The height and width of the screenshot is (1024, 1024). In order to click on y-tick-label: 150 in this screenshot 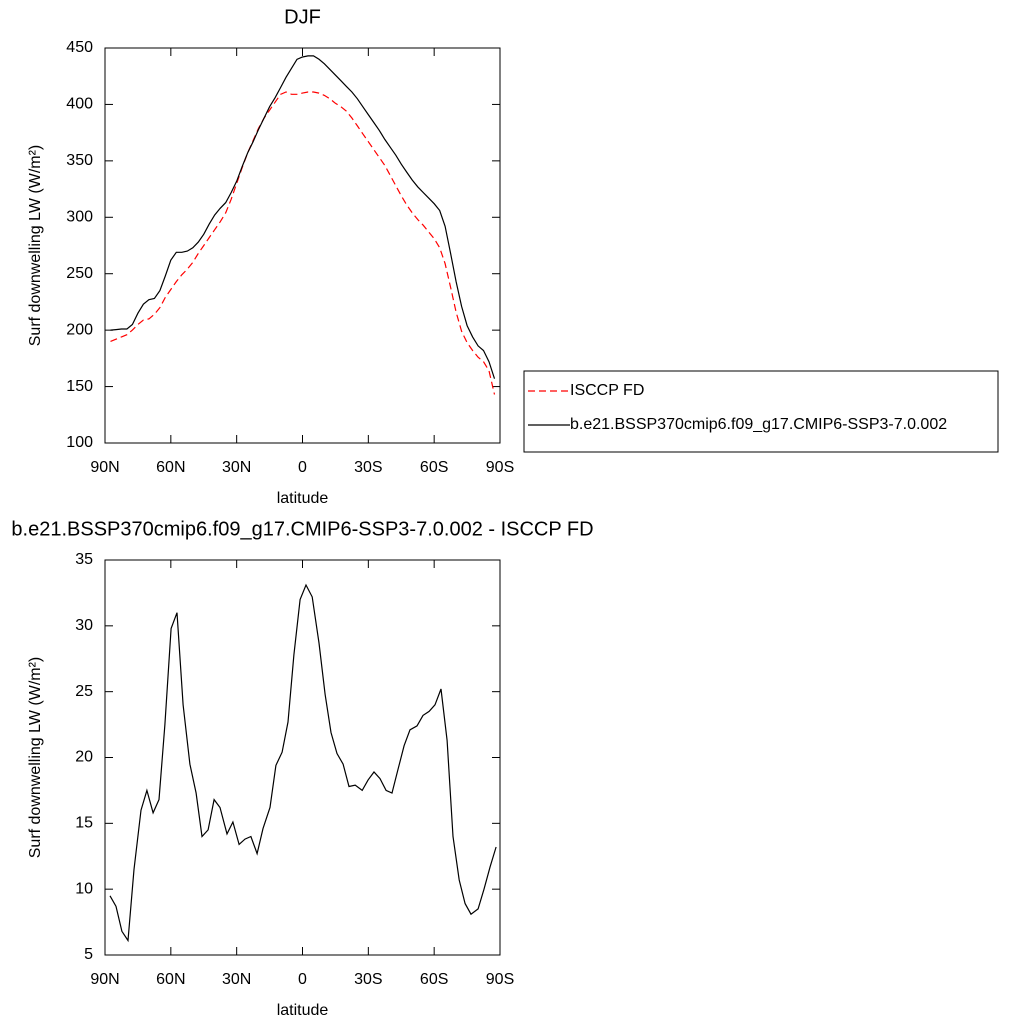, I will do `click(79, 386)`.